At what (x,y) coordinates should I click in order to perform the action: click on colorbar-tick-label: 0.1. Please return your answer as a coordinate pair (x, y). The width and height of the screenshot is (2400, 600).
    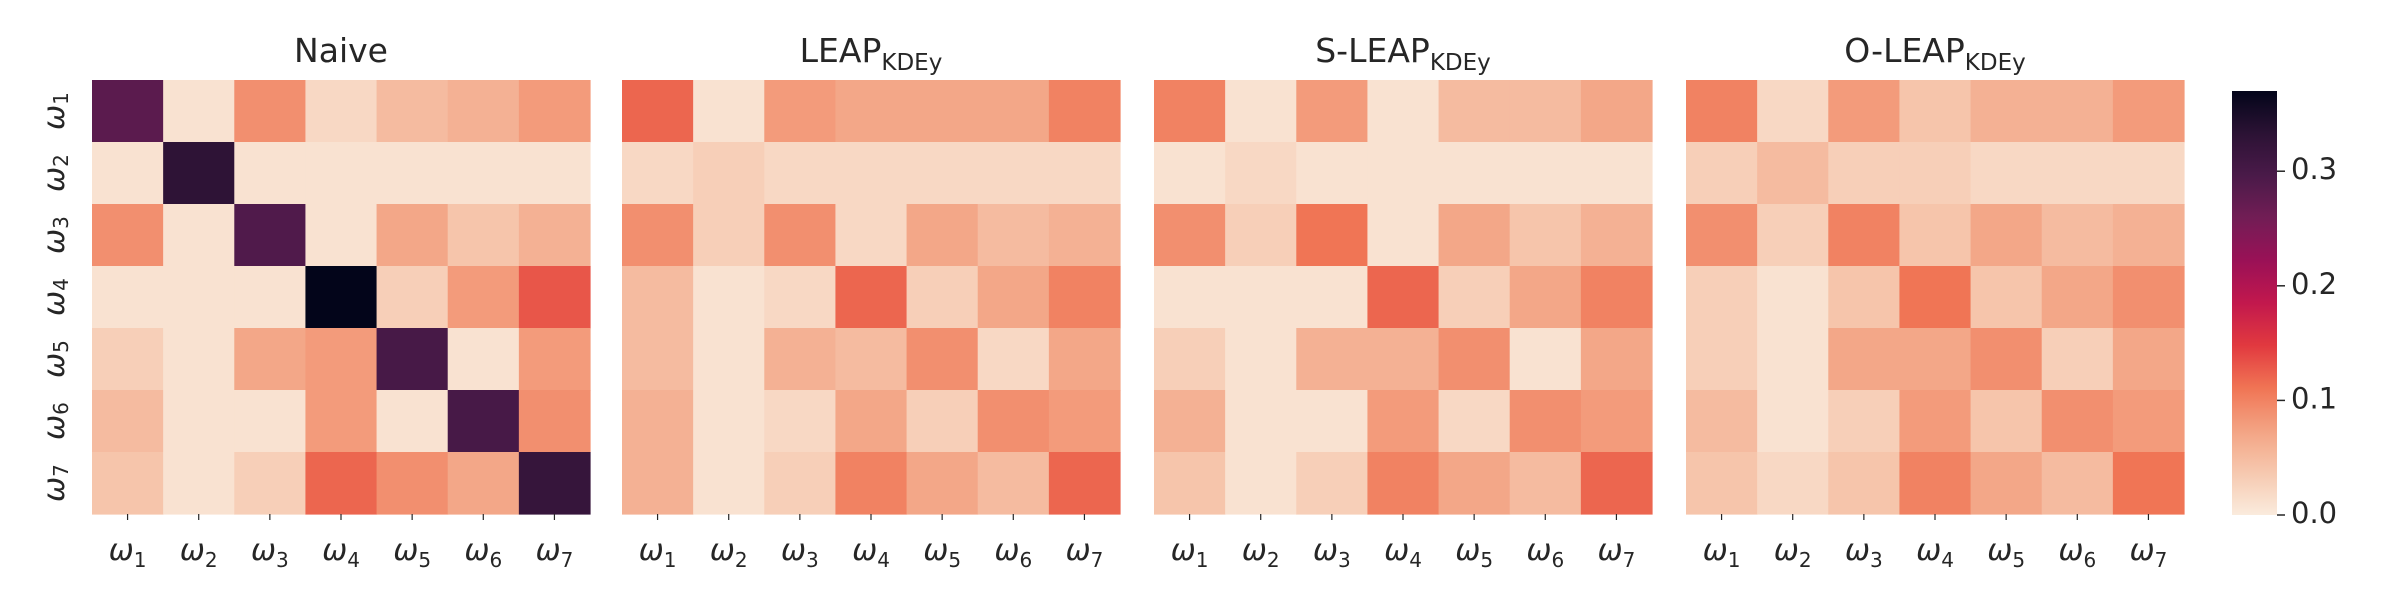
    Looking at the image, I should click on (2314, 398).